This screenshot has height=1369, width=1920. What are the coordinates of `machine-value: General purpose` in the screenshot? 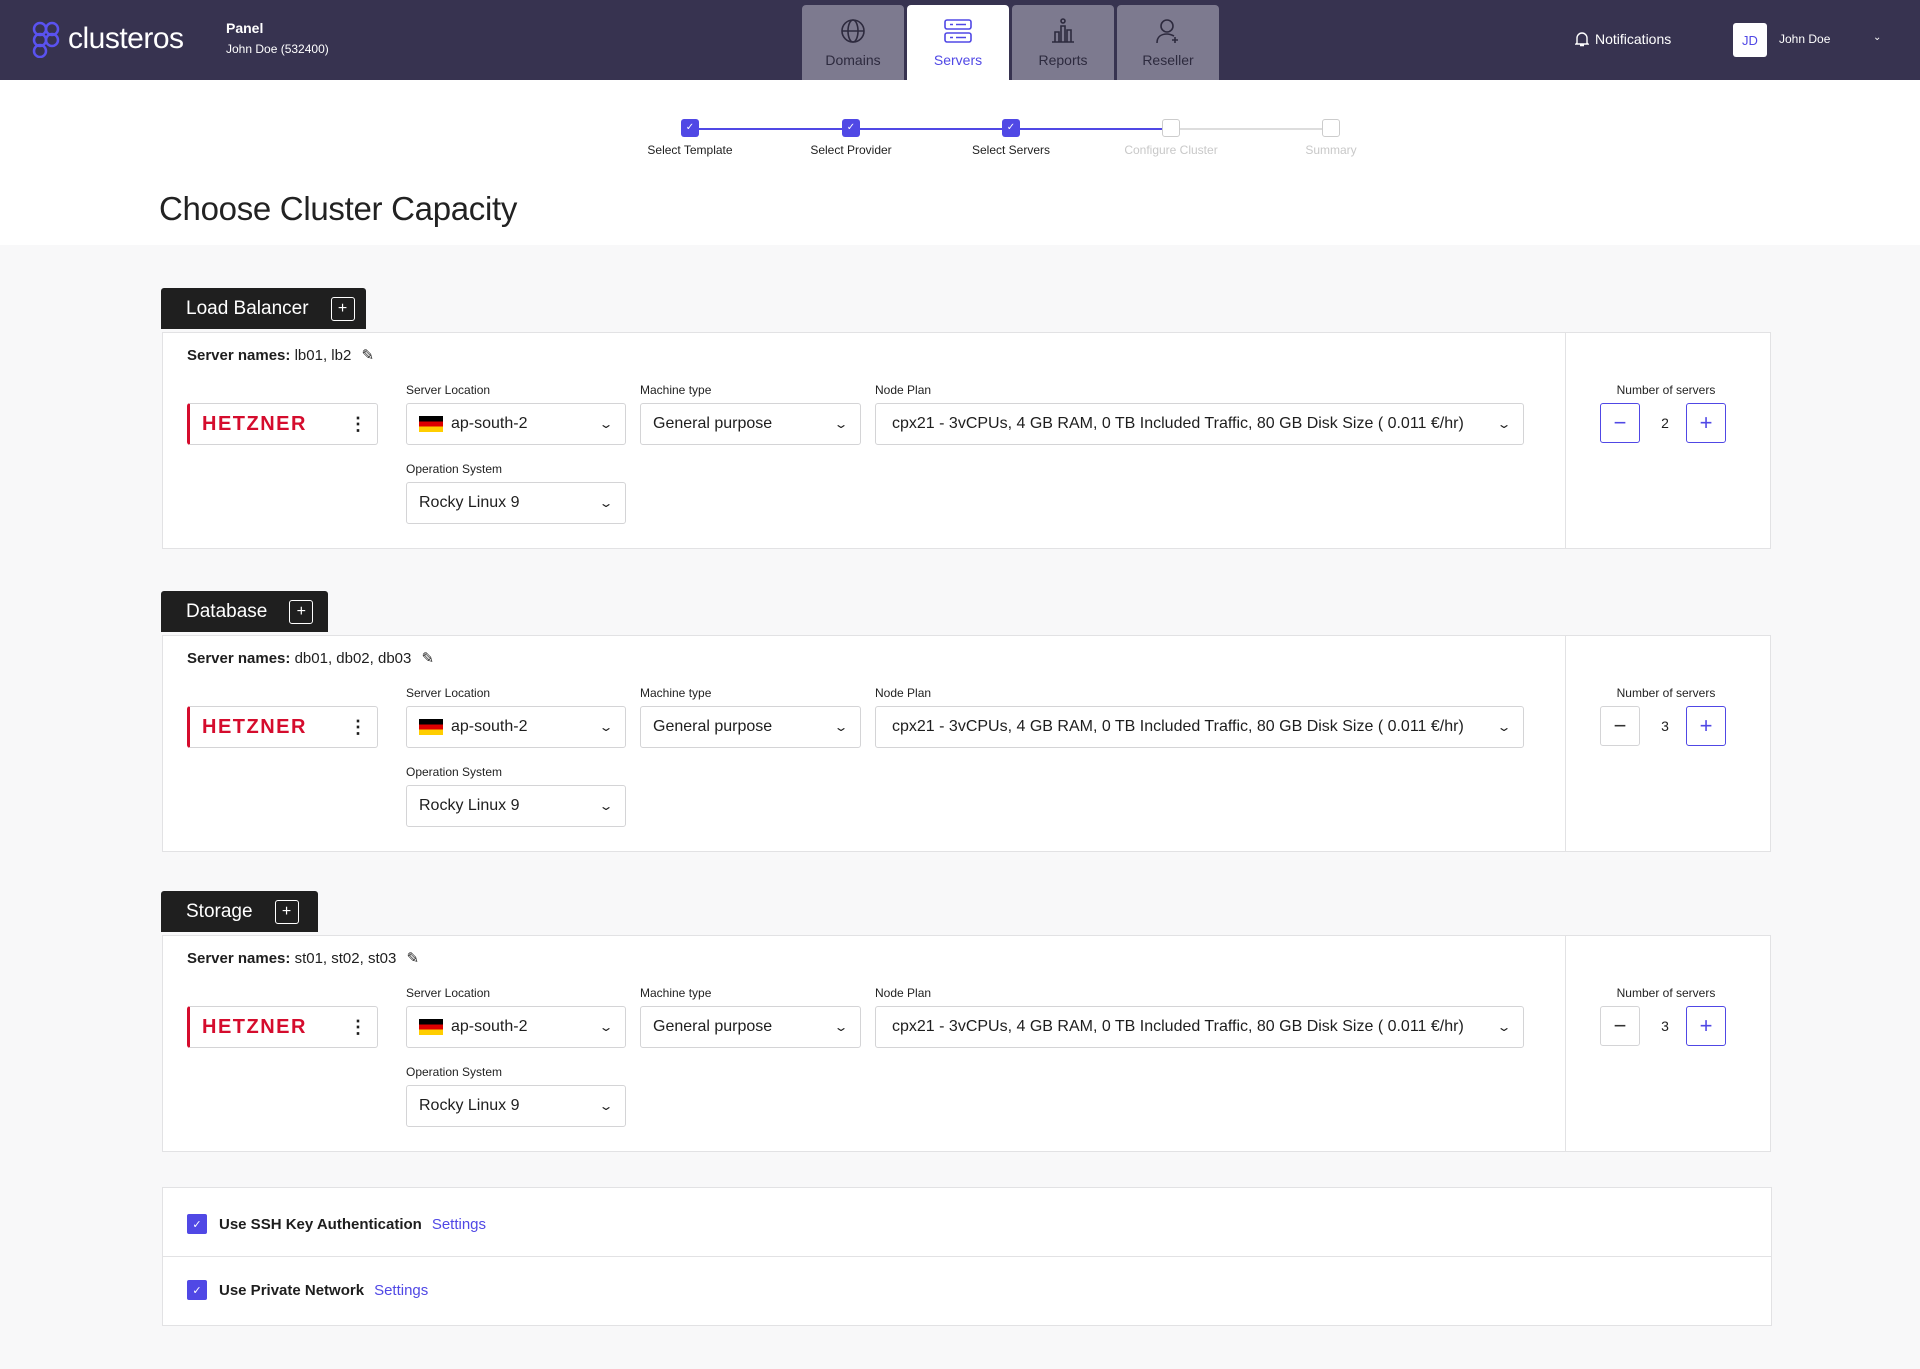 It's located at (713, 1026).